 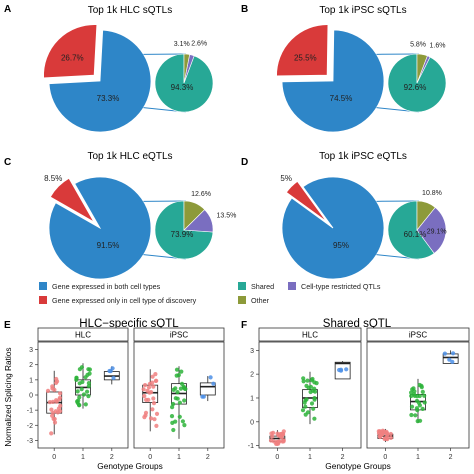 I want to click on pie-chart-a: 73.3% 26.7% 94.3% 2.6%3.1%, so click(x=128, y=78).